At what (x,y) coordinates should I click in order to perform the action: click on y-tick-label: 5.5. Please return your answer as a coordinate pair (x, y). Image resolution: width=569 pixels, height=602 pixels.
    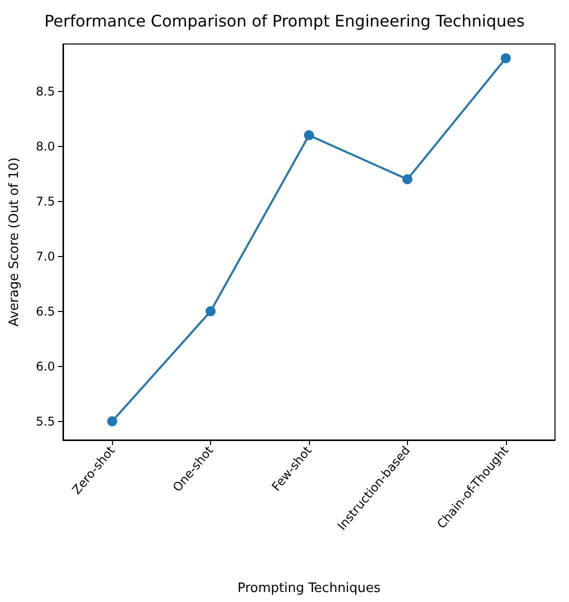
    Looking at the image, I should click on (45, 421).